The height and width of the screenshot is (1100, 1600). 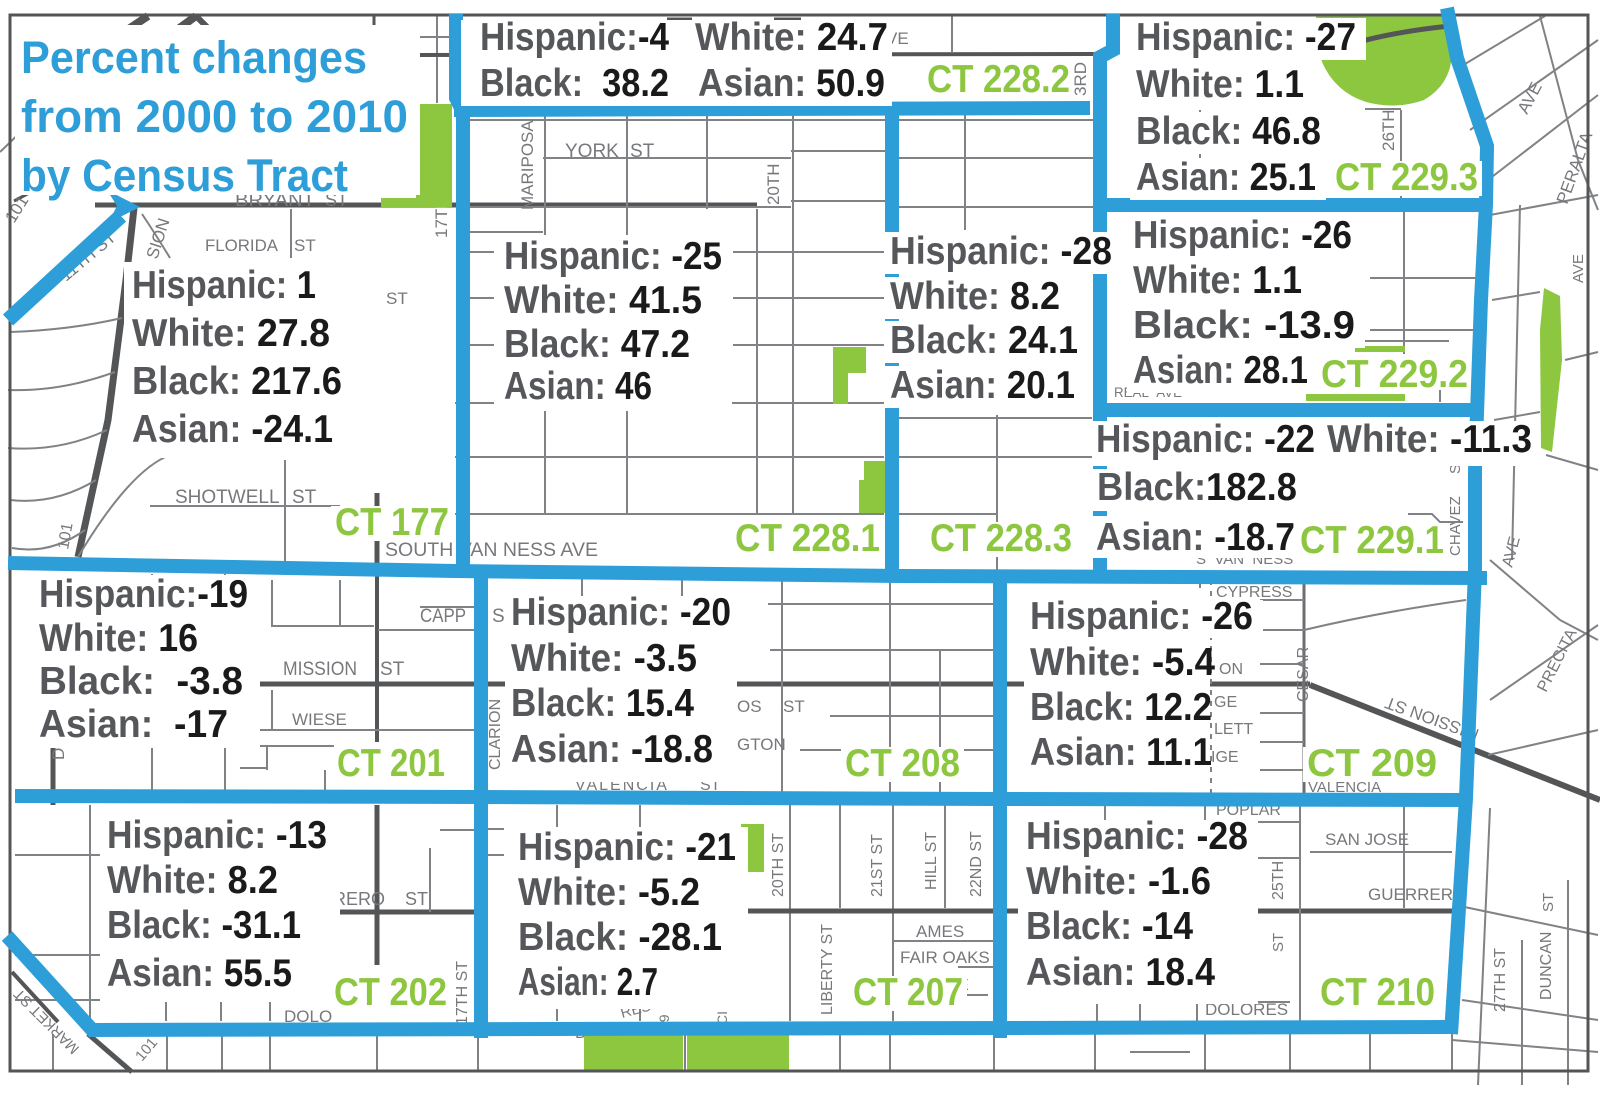 What do you see at coordinates (827, 969) in the screenshot?
I see `svg-text: LIBERTY ST` at bounding box center [827, 969].